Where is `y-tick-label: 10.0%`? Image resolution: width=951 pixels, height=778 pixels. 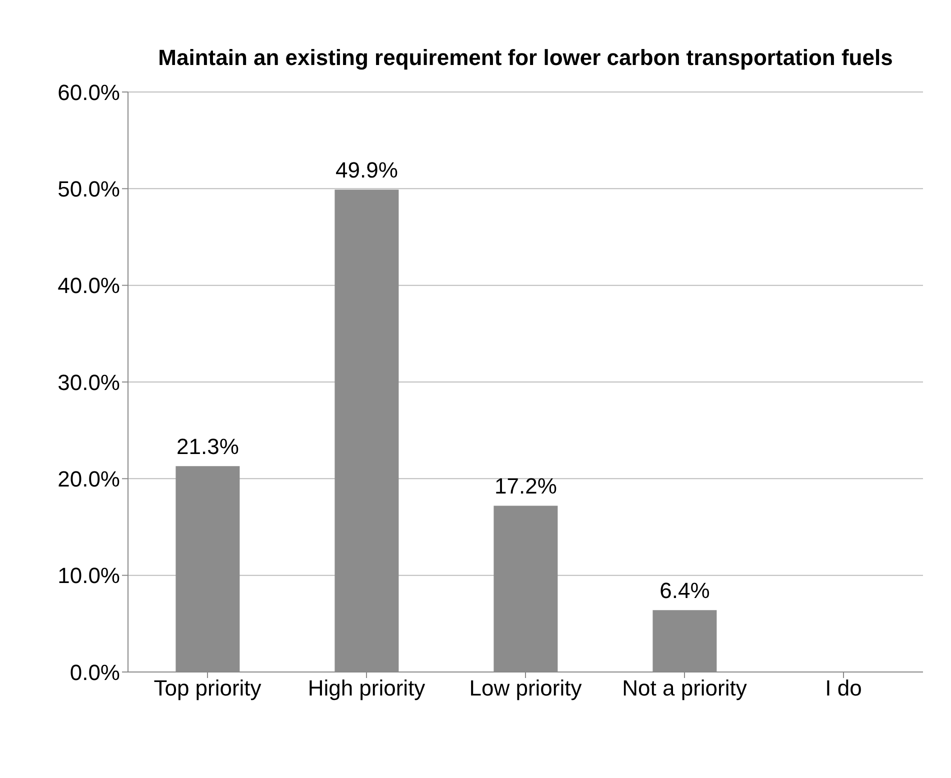
y-tick-label: 10.0% is located at coordinates (89, 575).